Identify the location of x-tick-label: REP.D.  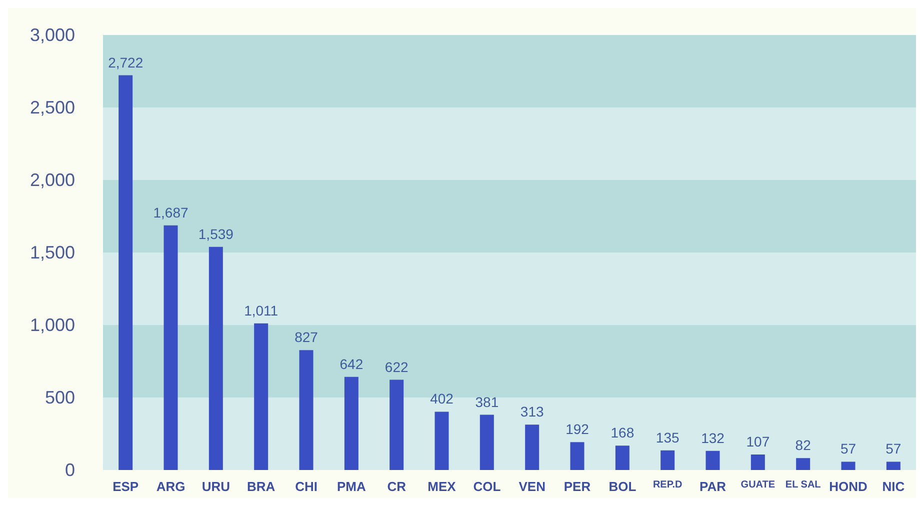
(667, 485).